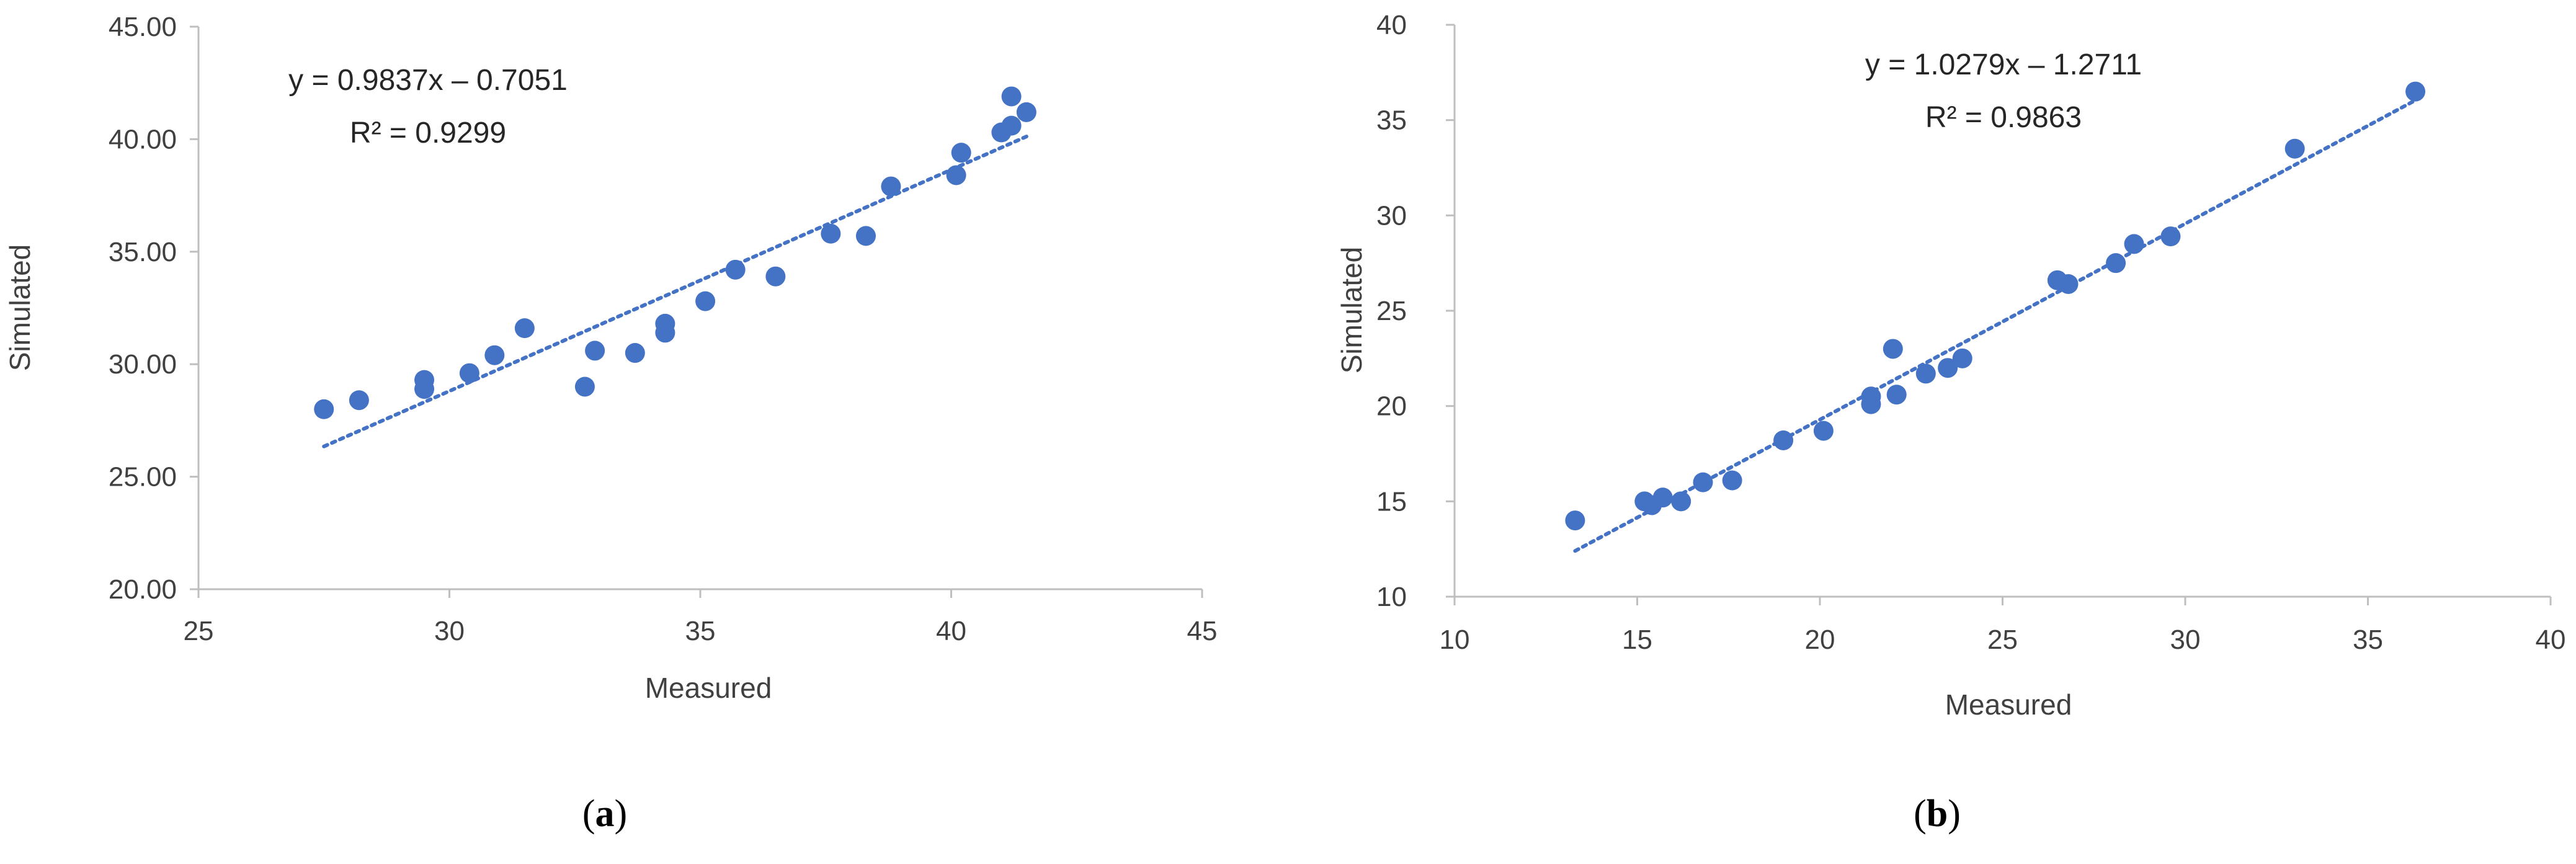 This screenshot has height=864, width=2576. What do you see at coordinates (428, 133) in the screenshot?
I see `r-squared-label: R² = 0.9299` at bounding box center [428, 133].